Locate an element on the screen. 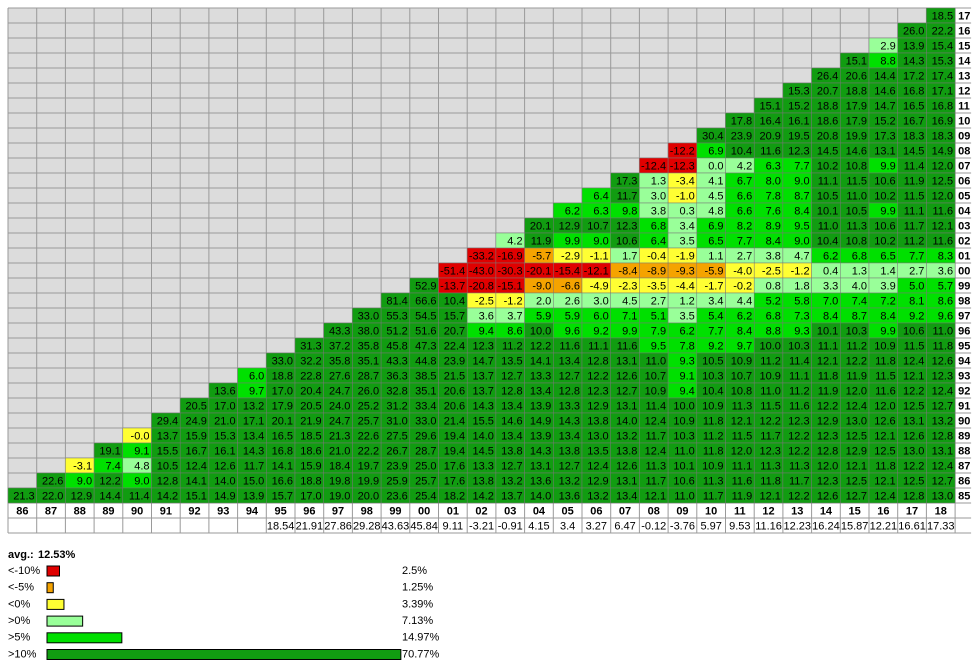 Image resolution: width=975 pixels, height=661 pixels. return-value: 11.0 is located at coordinates (856, 196).